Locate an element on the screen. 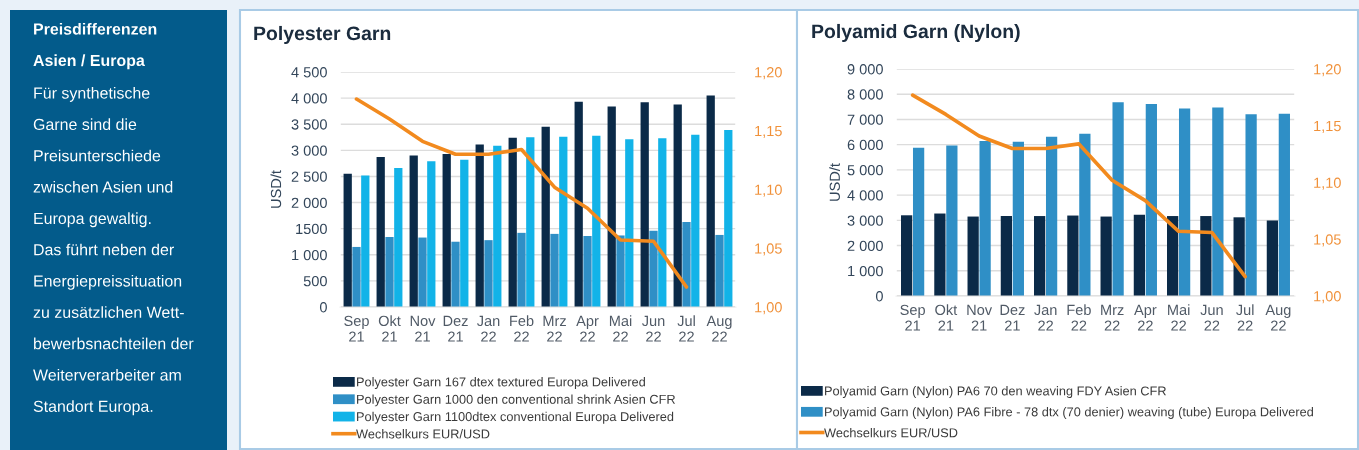  chart-title: Preisdifferenzen Asien / Europa is located at coordinates (95, 46).